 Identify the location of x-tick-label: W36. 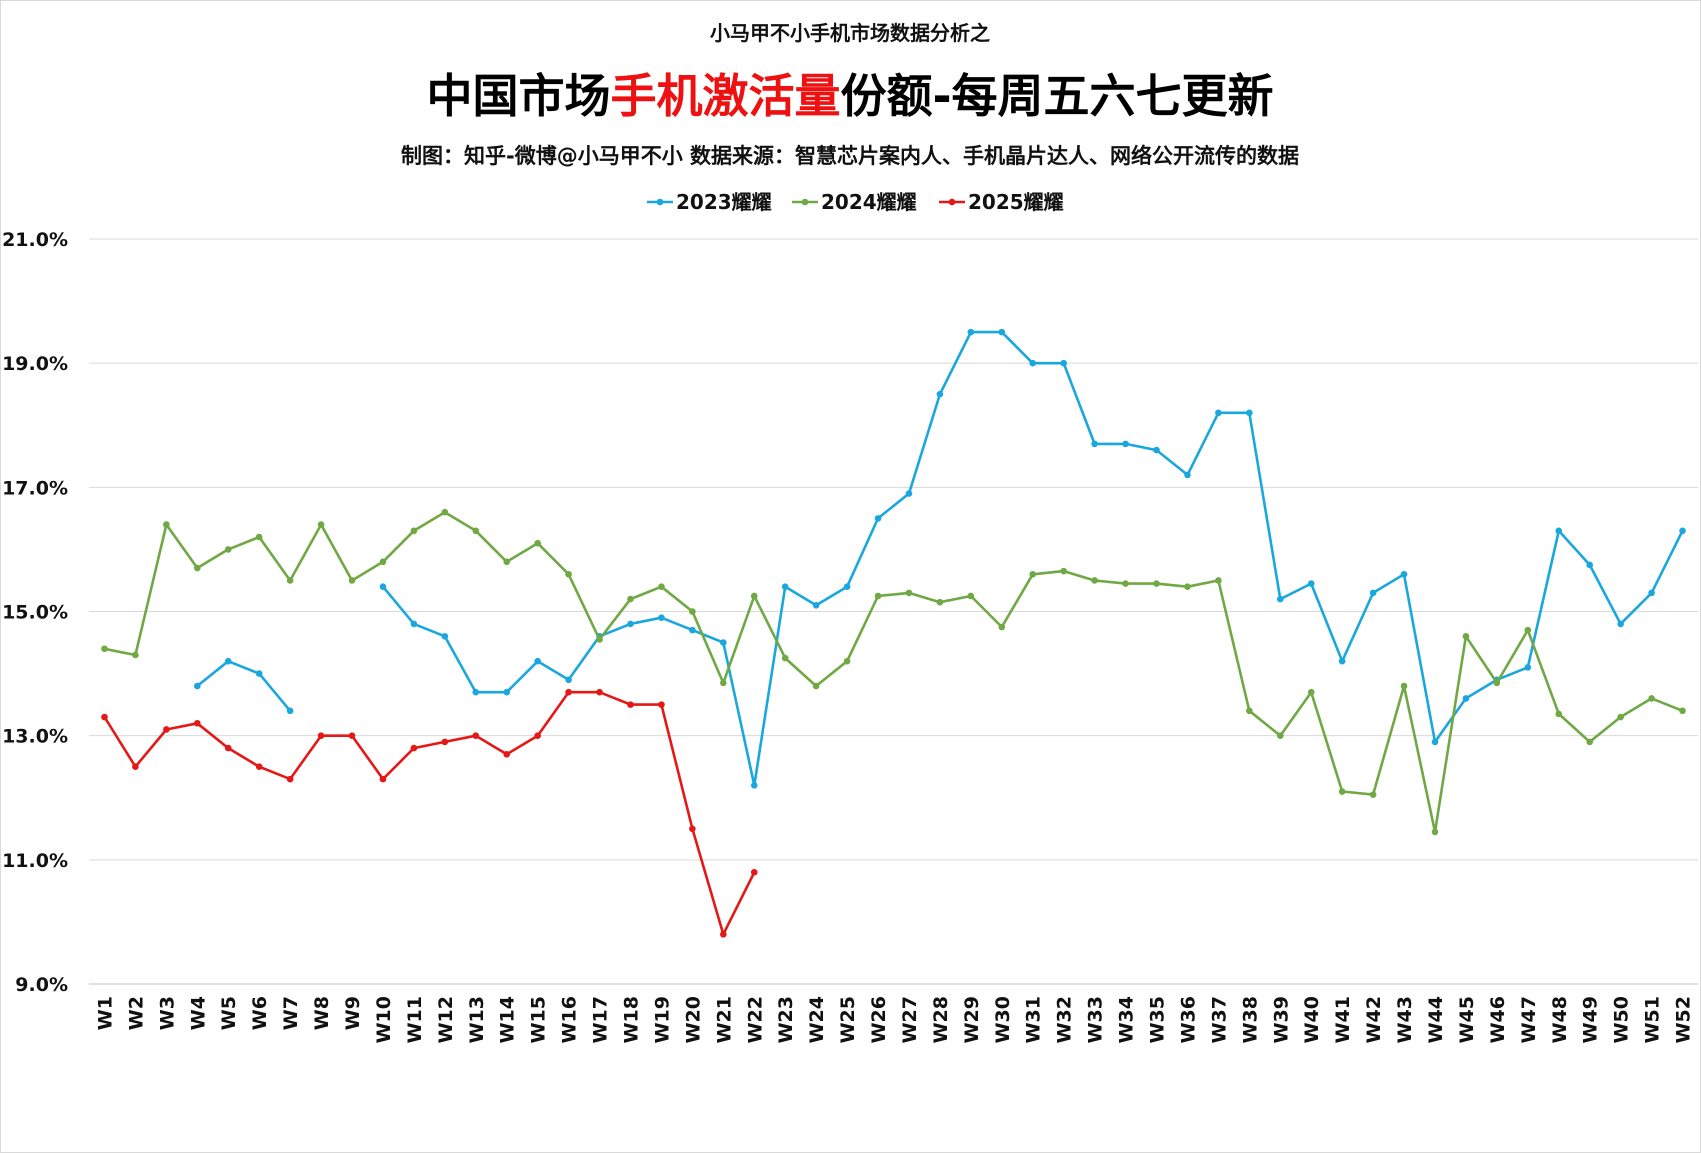
(1188, 1019).